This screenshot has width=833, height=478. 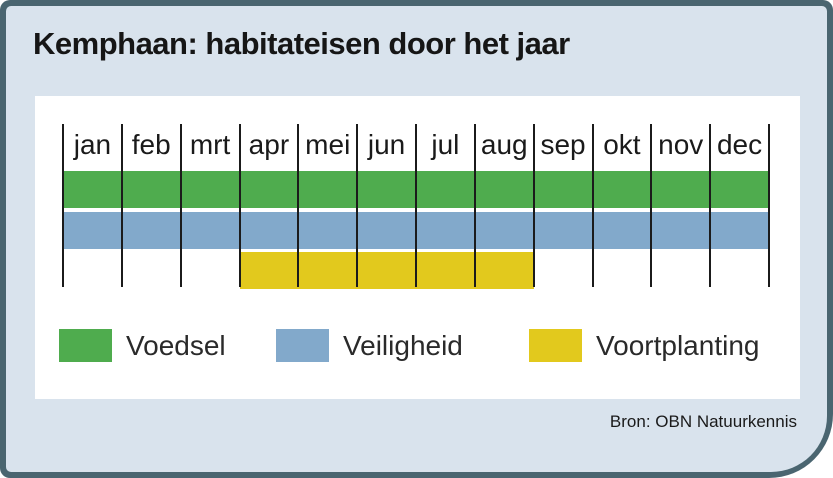 I want to click on source-note: Bron: OBN Natuurkennis, so click(x=703, y=421).